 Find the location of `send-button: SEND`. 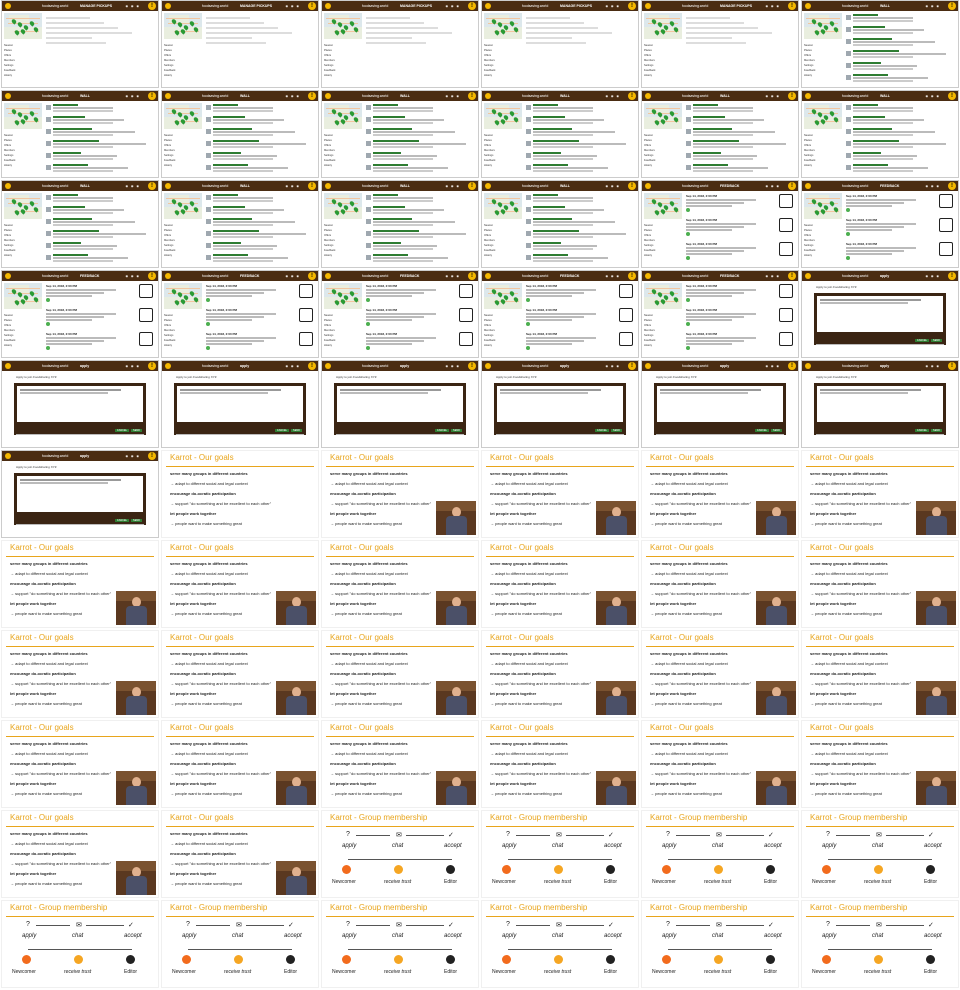

send-button: SEND is located at coordinates (616, 430).